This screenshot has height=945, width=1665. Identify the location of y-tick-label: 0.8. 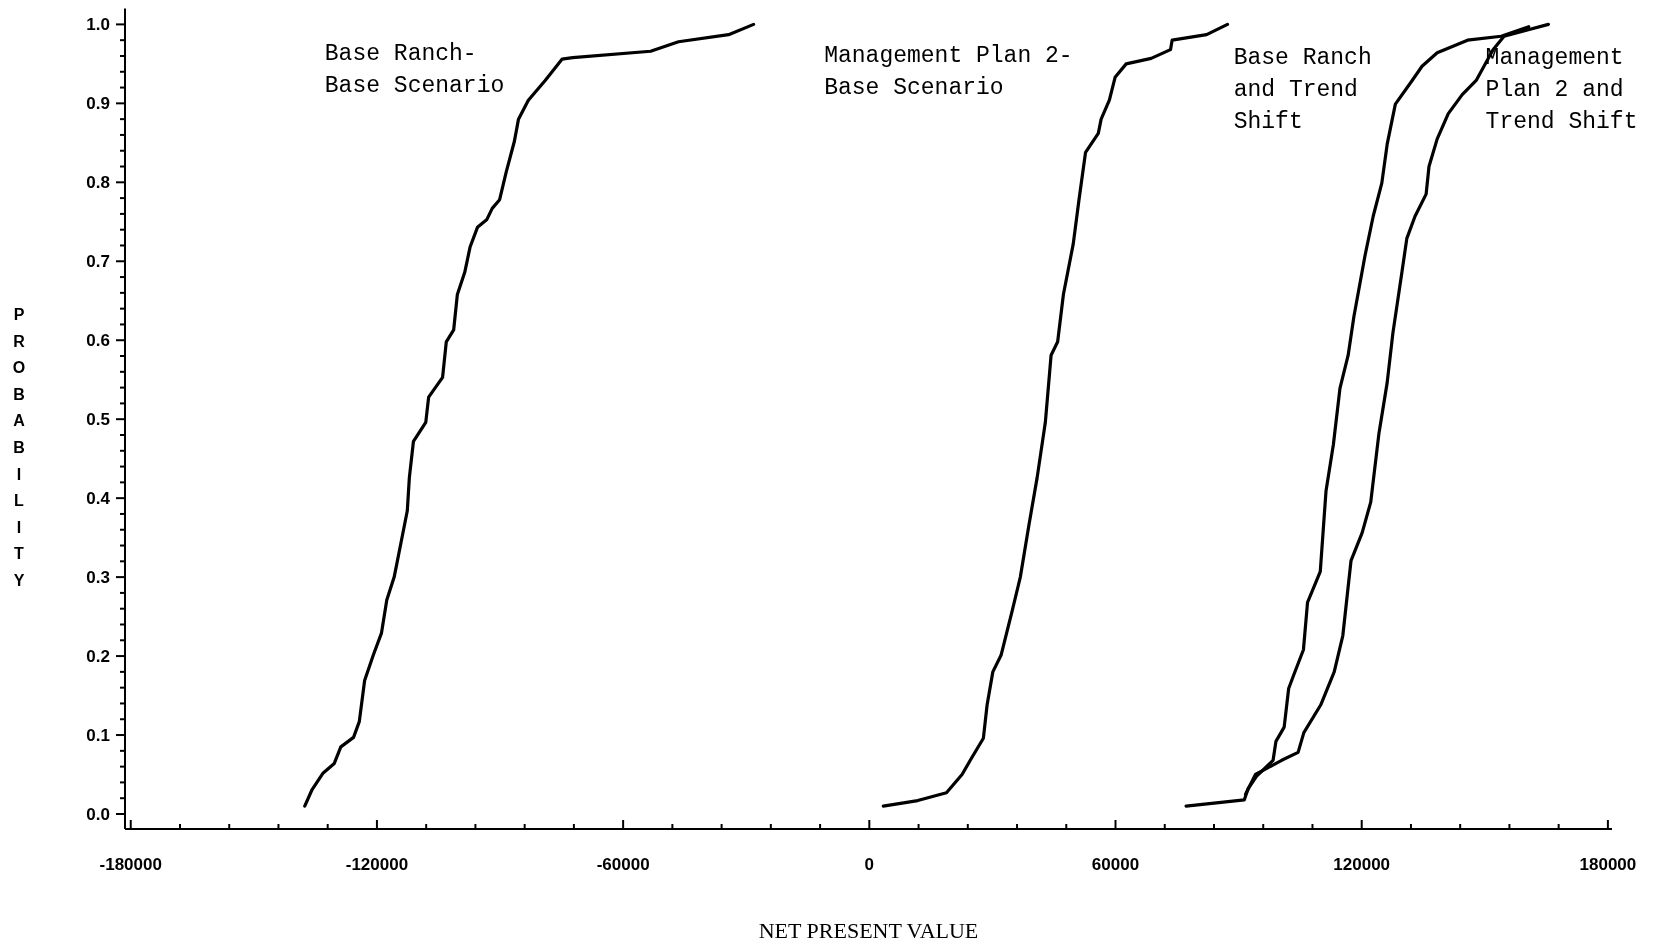
(98, 183).